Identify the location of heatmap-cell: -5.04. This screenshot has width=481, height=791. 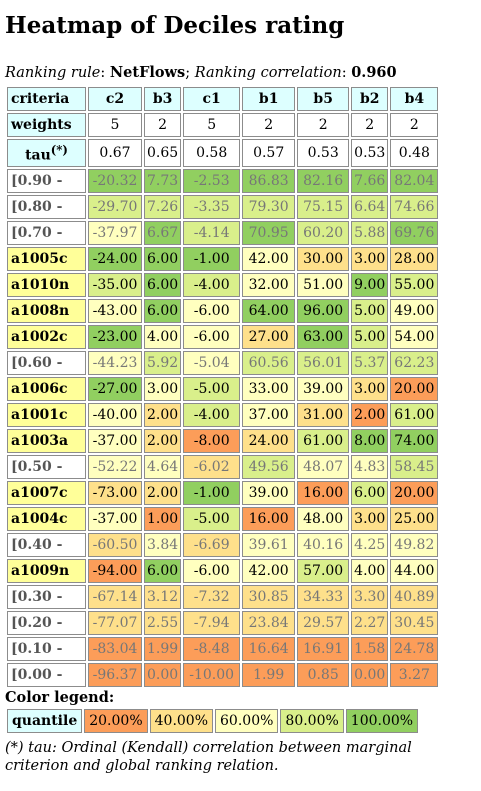
(212, 362).